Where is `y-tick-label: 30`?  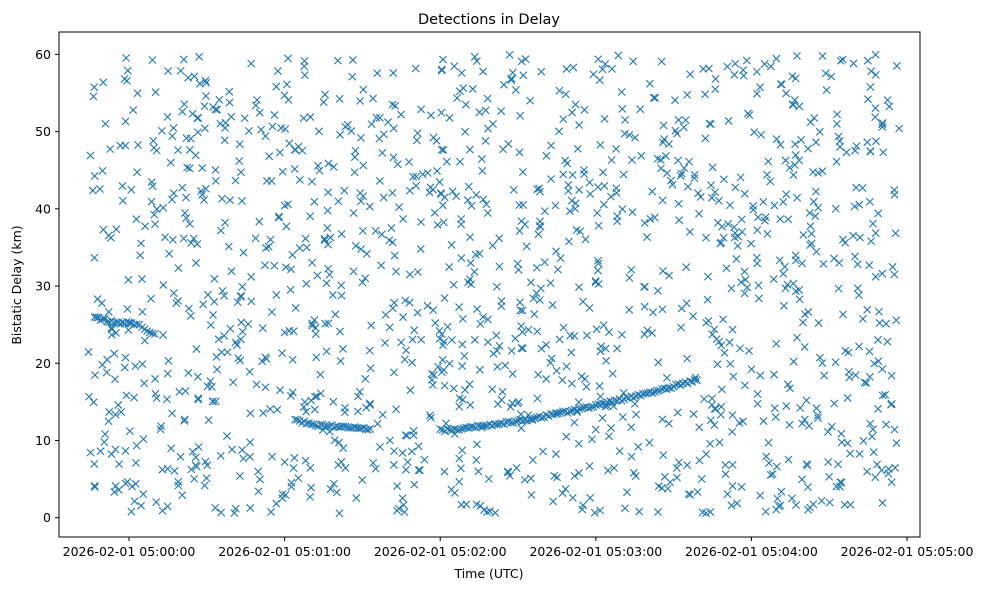 y-tick-label: 30 is located at coordinates (43, 286).